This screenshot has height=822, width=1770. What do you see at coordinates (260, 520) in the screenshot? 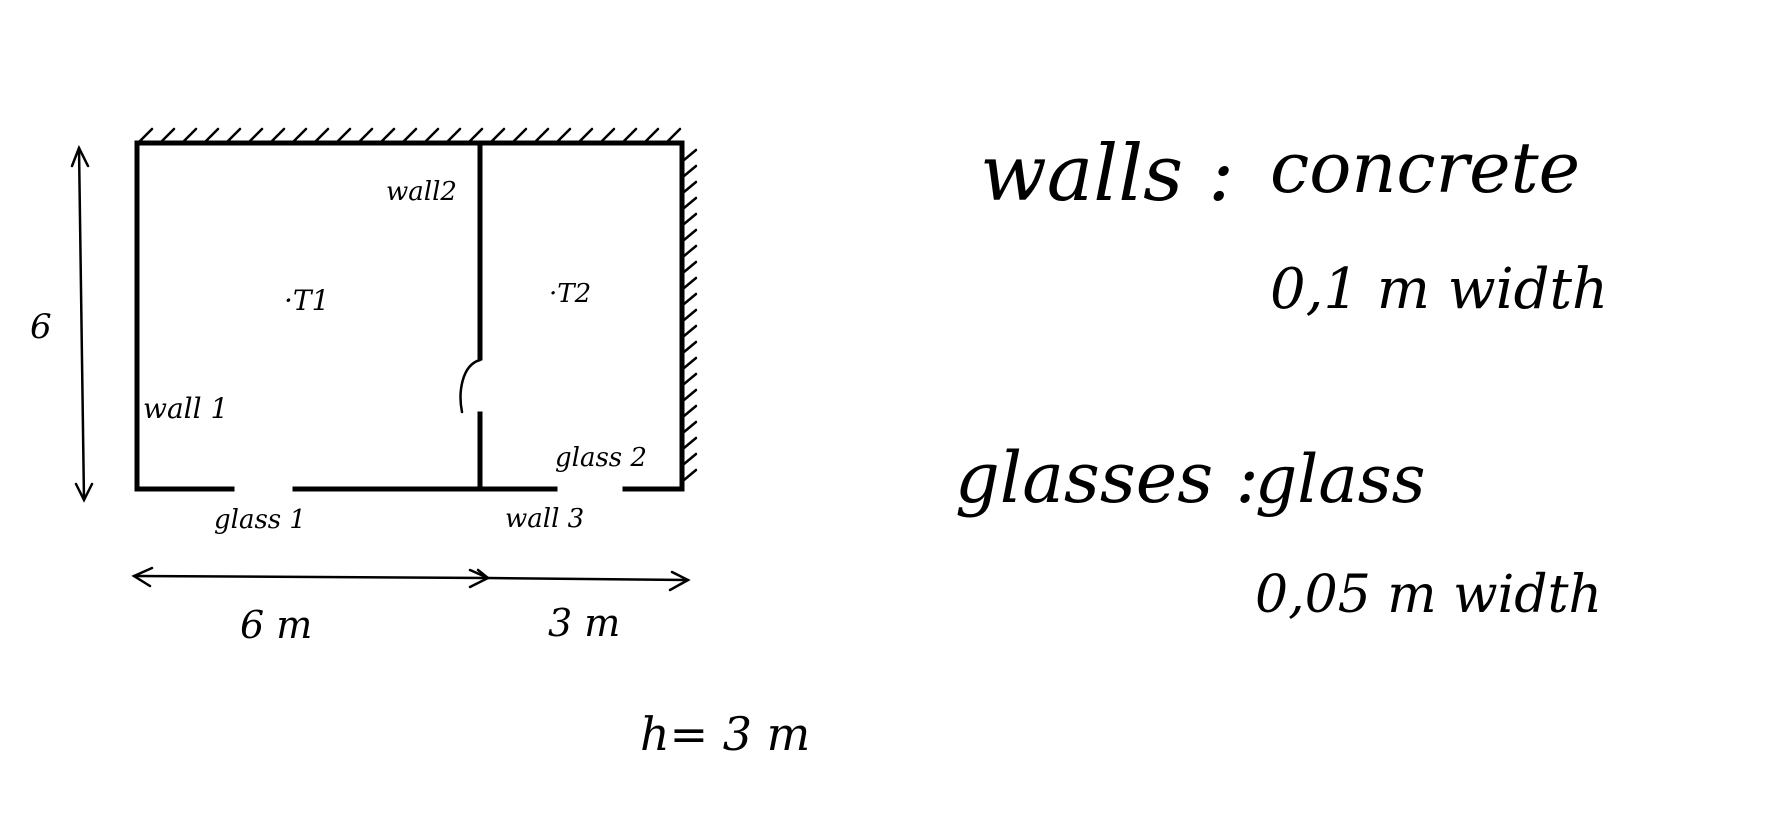
I see `glass1-label: glass 1` at bounding box center [260, 520].